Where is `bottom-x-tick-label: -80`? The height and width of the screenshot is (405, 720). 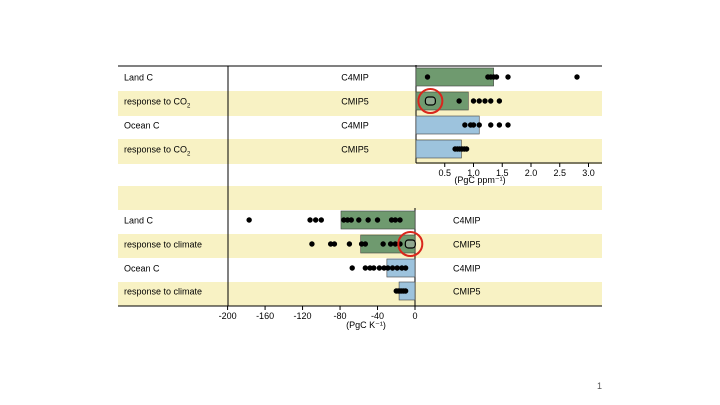
bottom-x-tick-label: -80 is located at coordinates (340, 316).